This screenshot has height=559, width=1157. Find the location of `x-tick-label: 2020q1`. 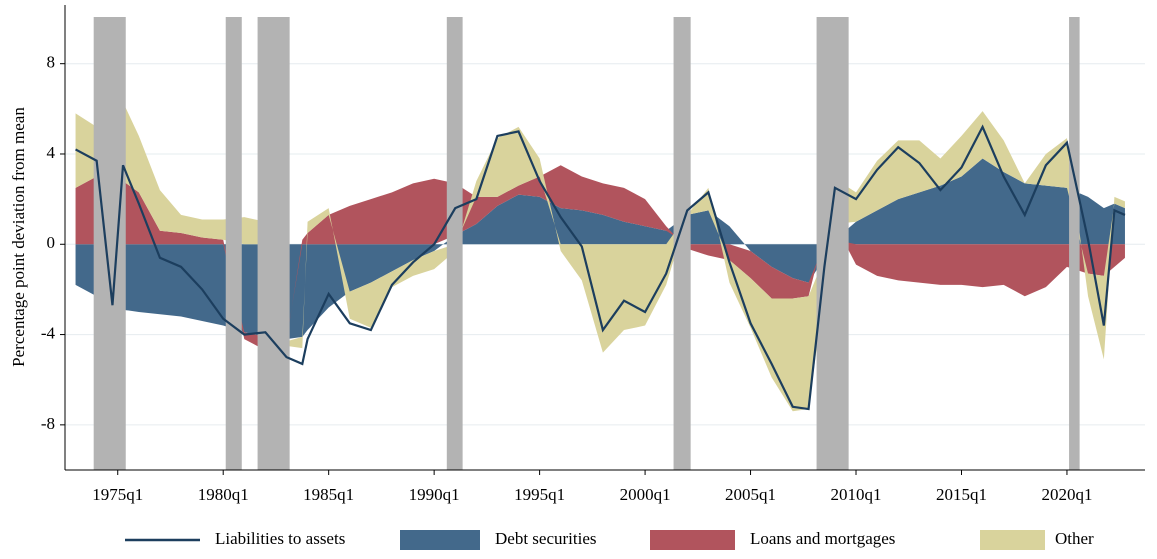

x-tick-label: 2020q1 is located at coordinates (1066, 494).